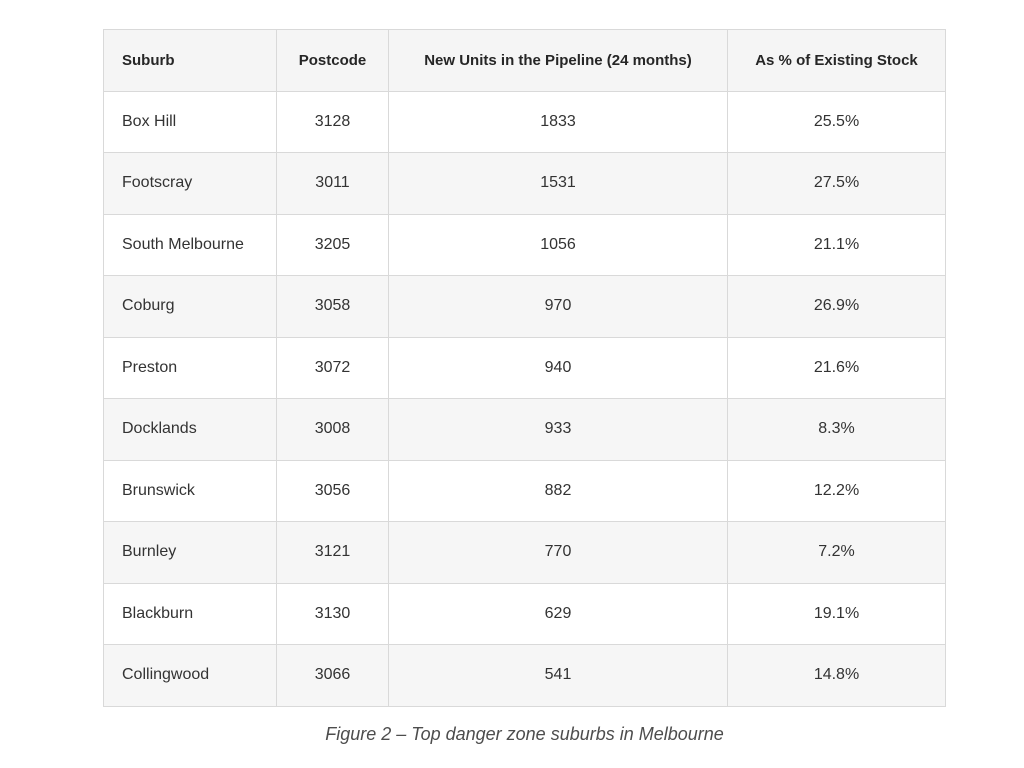 The image size is (1024, 768). What do you see at coordinates (190, 306) in the screenshot?
I see `cell-suburb: Coburg` at bounding box center [190, 306].